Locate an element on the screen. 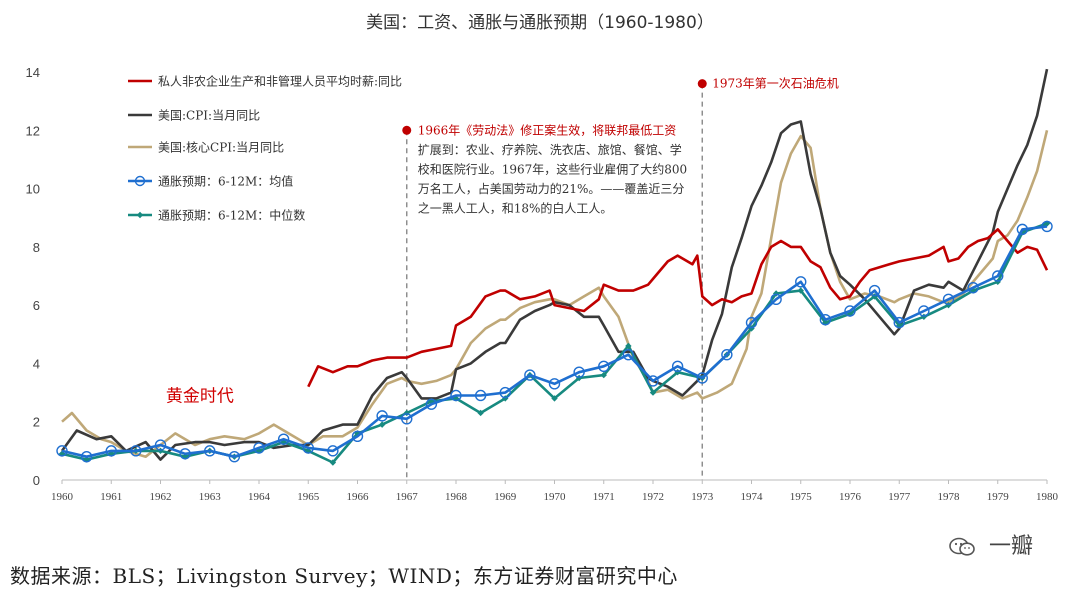 The width and height of the screenshot is (1080, 592). watermark-text: 一瓣 is located at coordinates (1011, 546).